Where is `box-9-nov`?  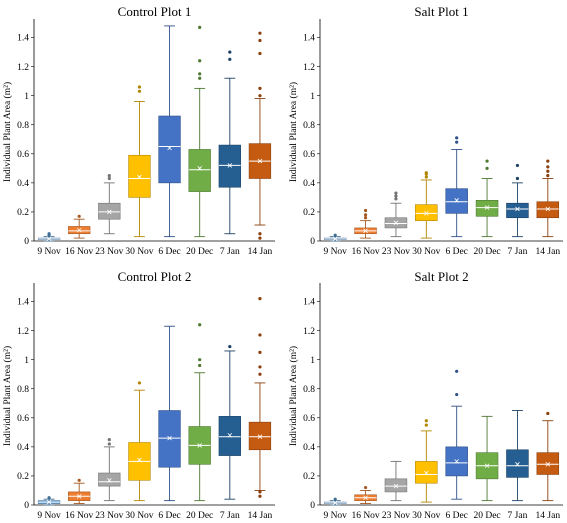 box-9-nov is located at coordinates (335, 501).